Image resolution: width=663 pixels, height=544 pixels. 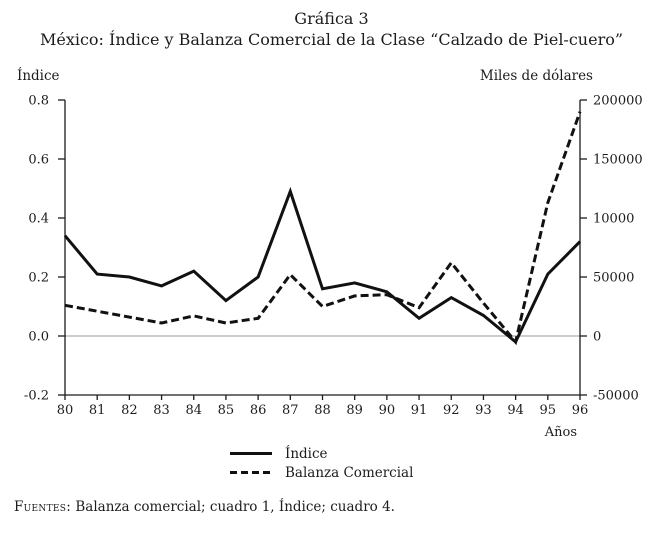 I want to click on x-axis-tick-label: 87, so click(x=290, y=410).